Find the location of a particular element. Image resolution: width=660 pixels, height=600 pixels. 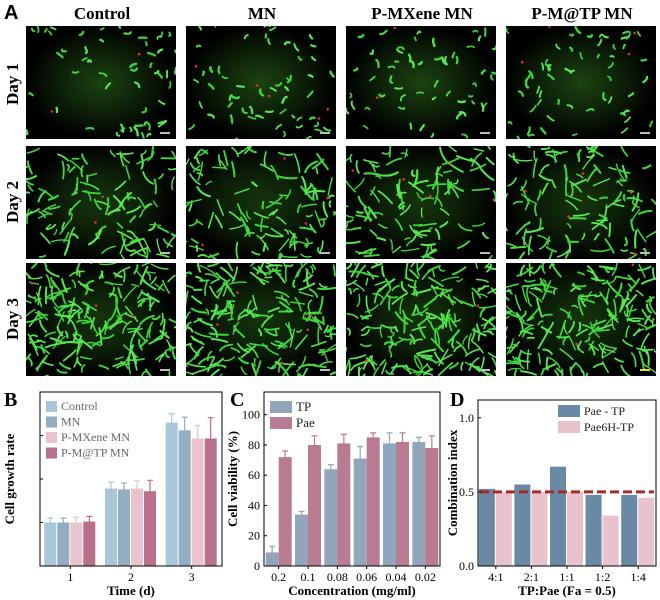

x-tick-label: 1:2 is located at coordinates (602, 577).